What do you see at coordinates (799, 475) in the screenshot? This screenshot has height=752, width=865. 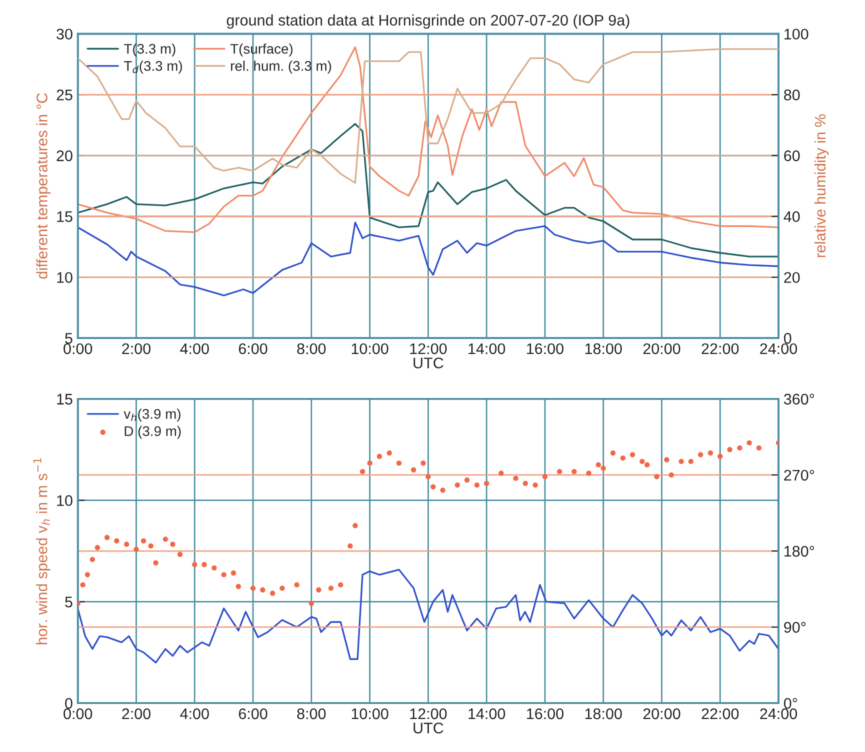 I see `y2-tick-label: 270°` at bounding box center [799, 475].